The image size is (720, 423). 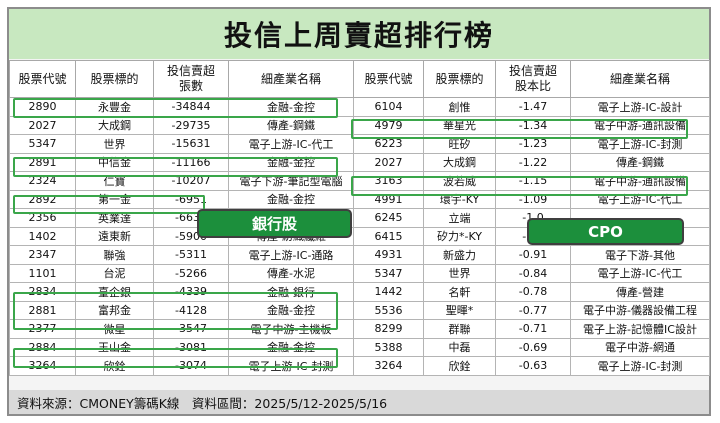 What do you see at coordinates (388, 292) in the screenshot?
I see `cell-code-2: 1442` at bounding box center [388, 292].